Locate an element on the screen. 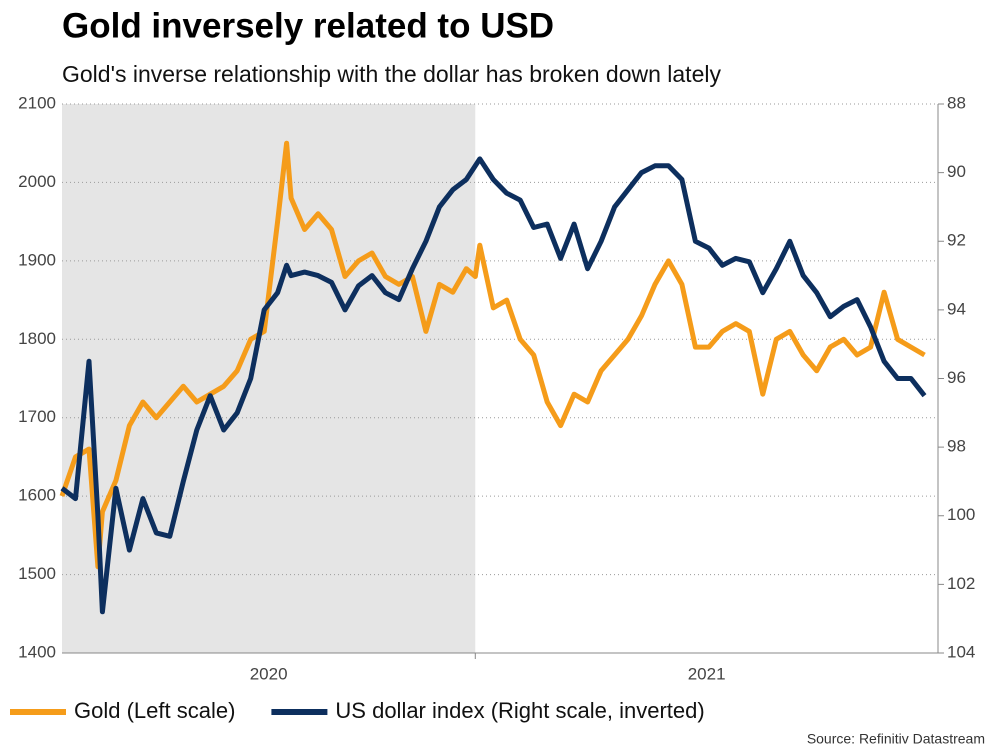 The height and width of the screenshot is (751, 996). legend-label: US dollar index (Right scale, inverted) is located at coordinates (519, 710).